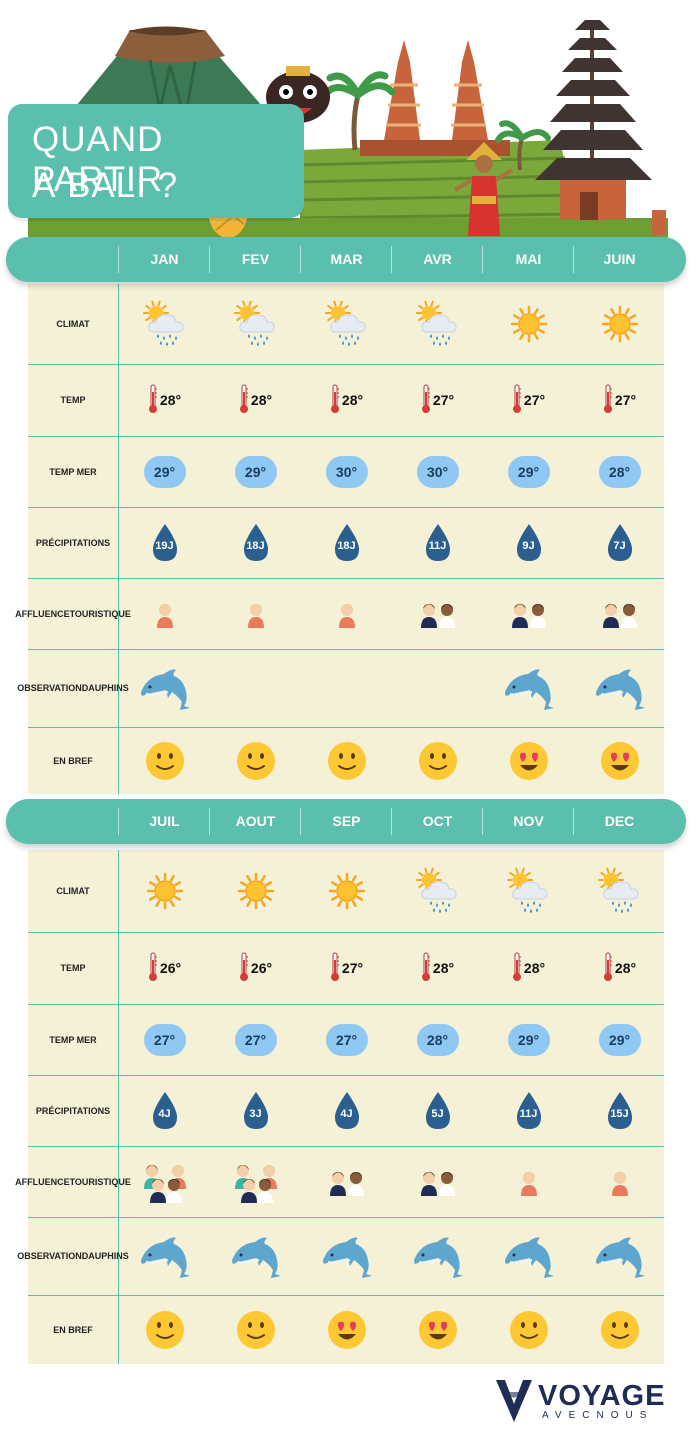  I want to click on month-band: JAN FEV MAR AVR MAI JUIN, so click(346, 259).